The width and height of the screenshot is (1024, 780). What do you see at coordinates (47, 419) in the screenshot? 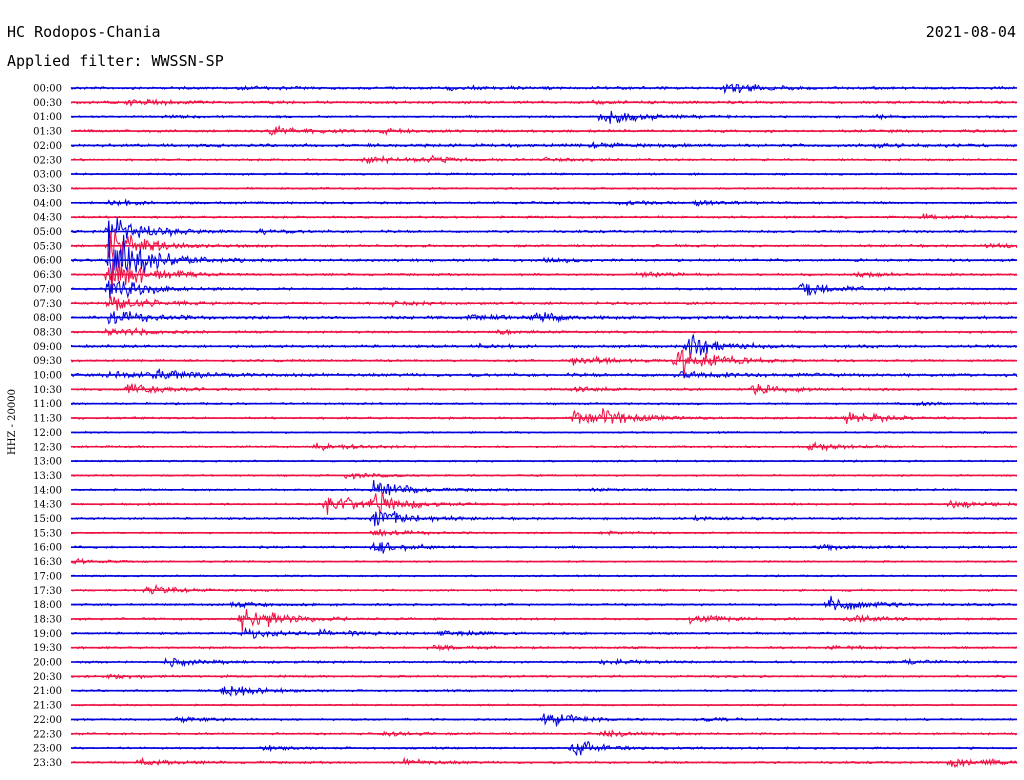
I see `time-tick-label: 11:30` at bounding box center [47, 419].